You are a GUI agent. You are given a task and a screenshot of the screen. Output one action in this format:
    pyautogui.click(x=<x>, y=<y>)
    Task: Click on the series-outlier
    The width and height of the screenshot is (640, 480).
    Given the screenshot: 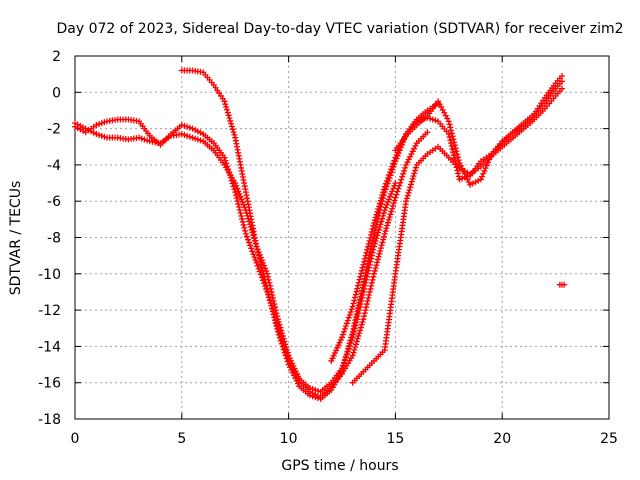 What is the action you would take?
    pyautogui.click(x=562, y=284)
    